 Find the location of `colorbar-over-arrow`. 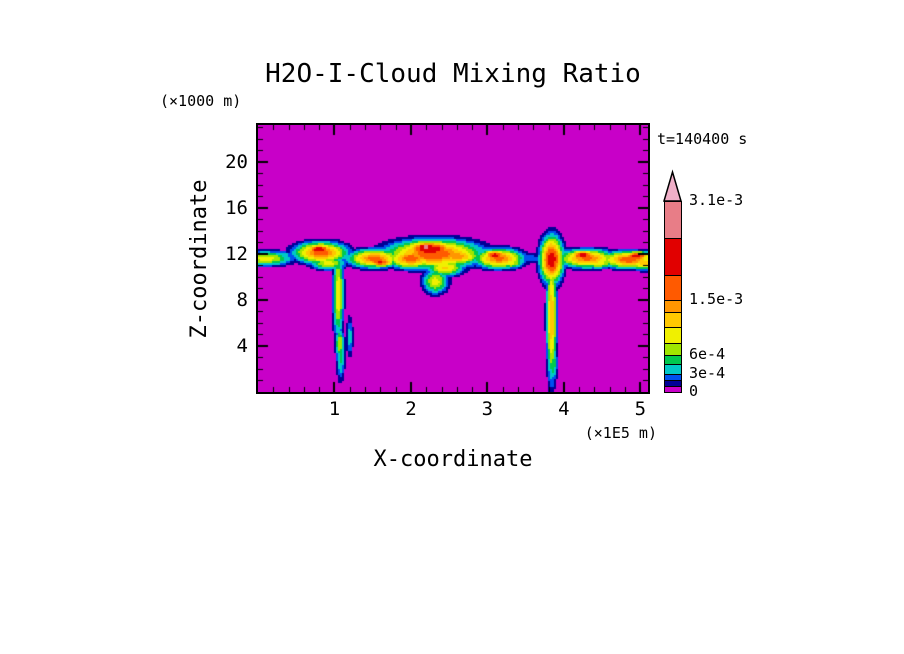

colorbar-over-arrow is located at coordinates (672, 185).